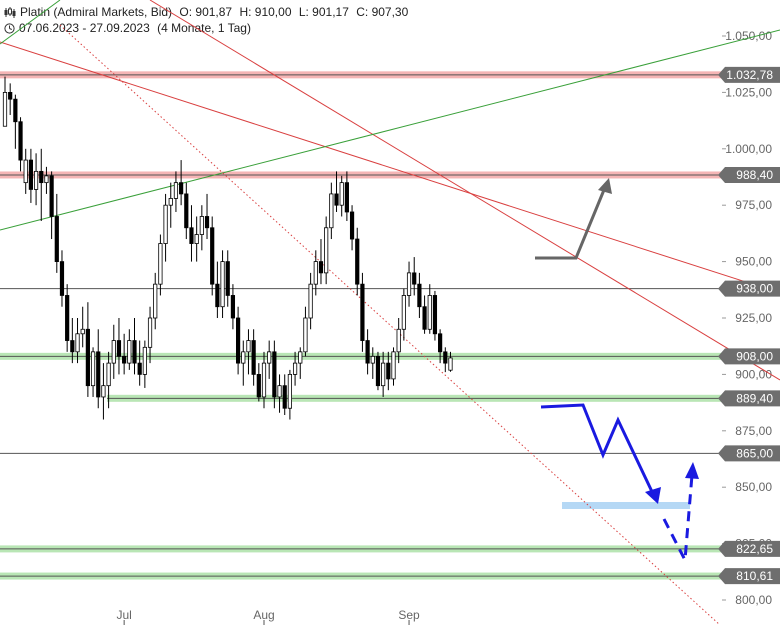 This screenshot has width=780, height=625. What do you see at coordinates (123, 615) in the screenshot?
I see `x-tick-label: Jul` at bounding box center [123, 615].